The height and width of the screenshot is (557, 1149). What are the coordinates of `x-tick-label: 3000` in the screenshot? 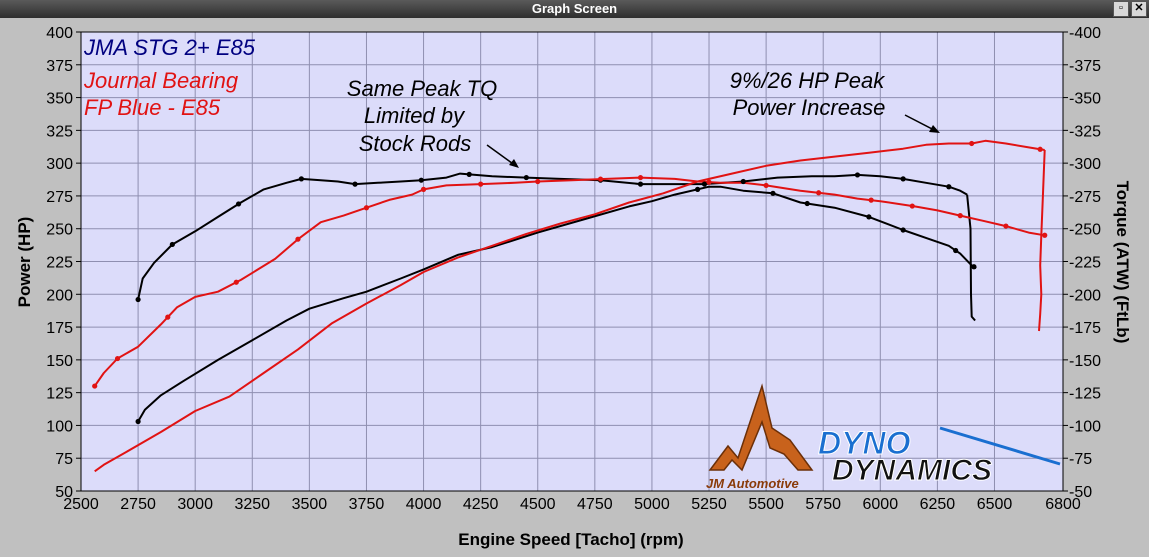 It's located at (195, 504).